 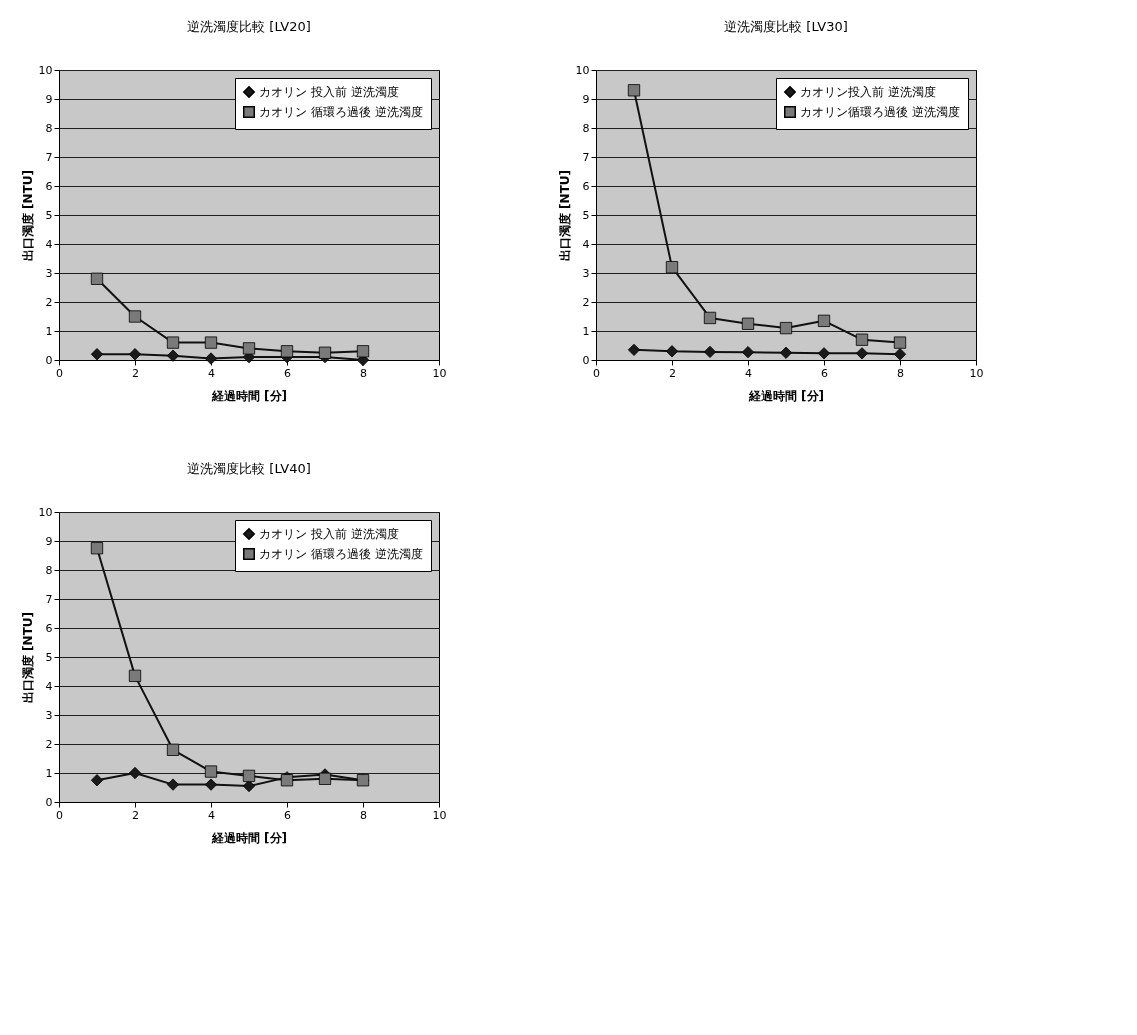 What do you see at coordinates (786, 26) in the screenshot?
I see `chart-title: 逆洗濁度比較 [LV30]` at bounding box center [786, 26].